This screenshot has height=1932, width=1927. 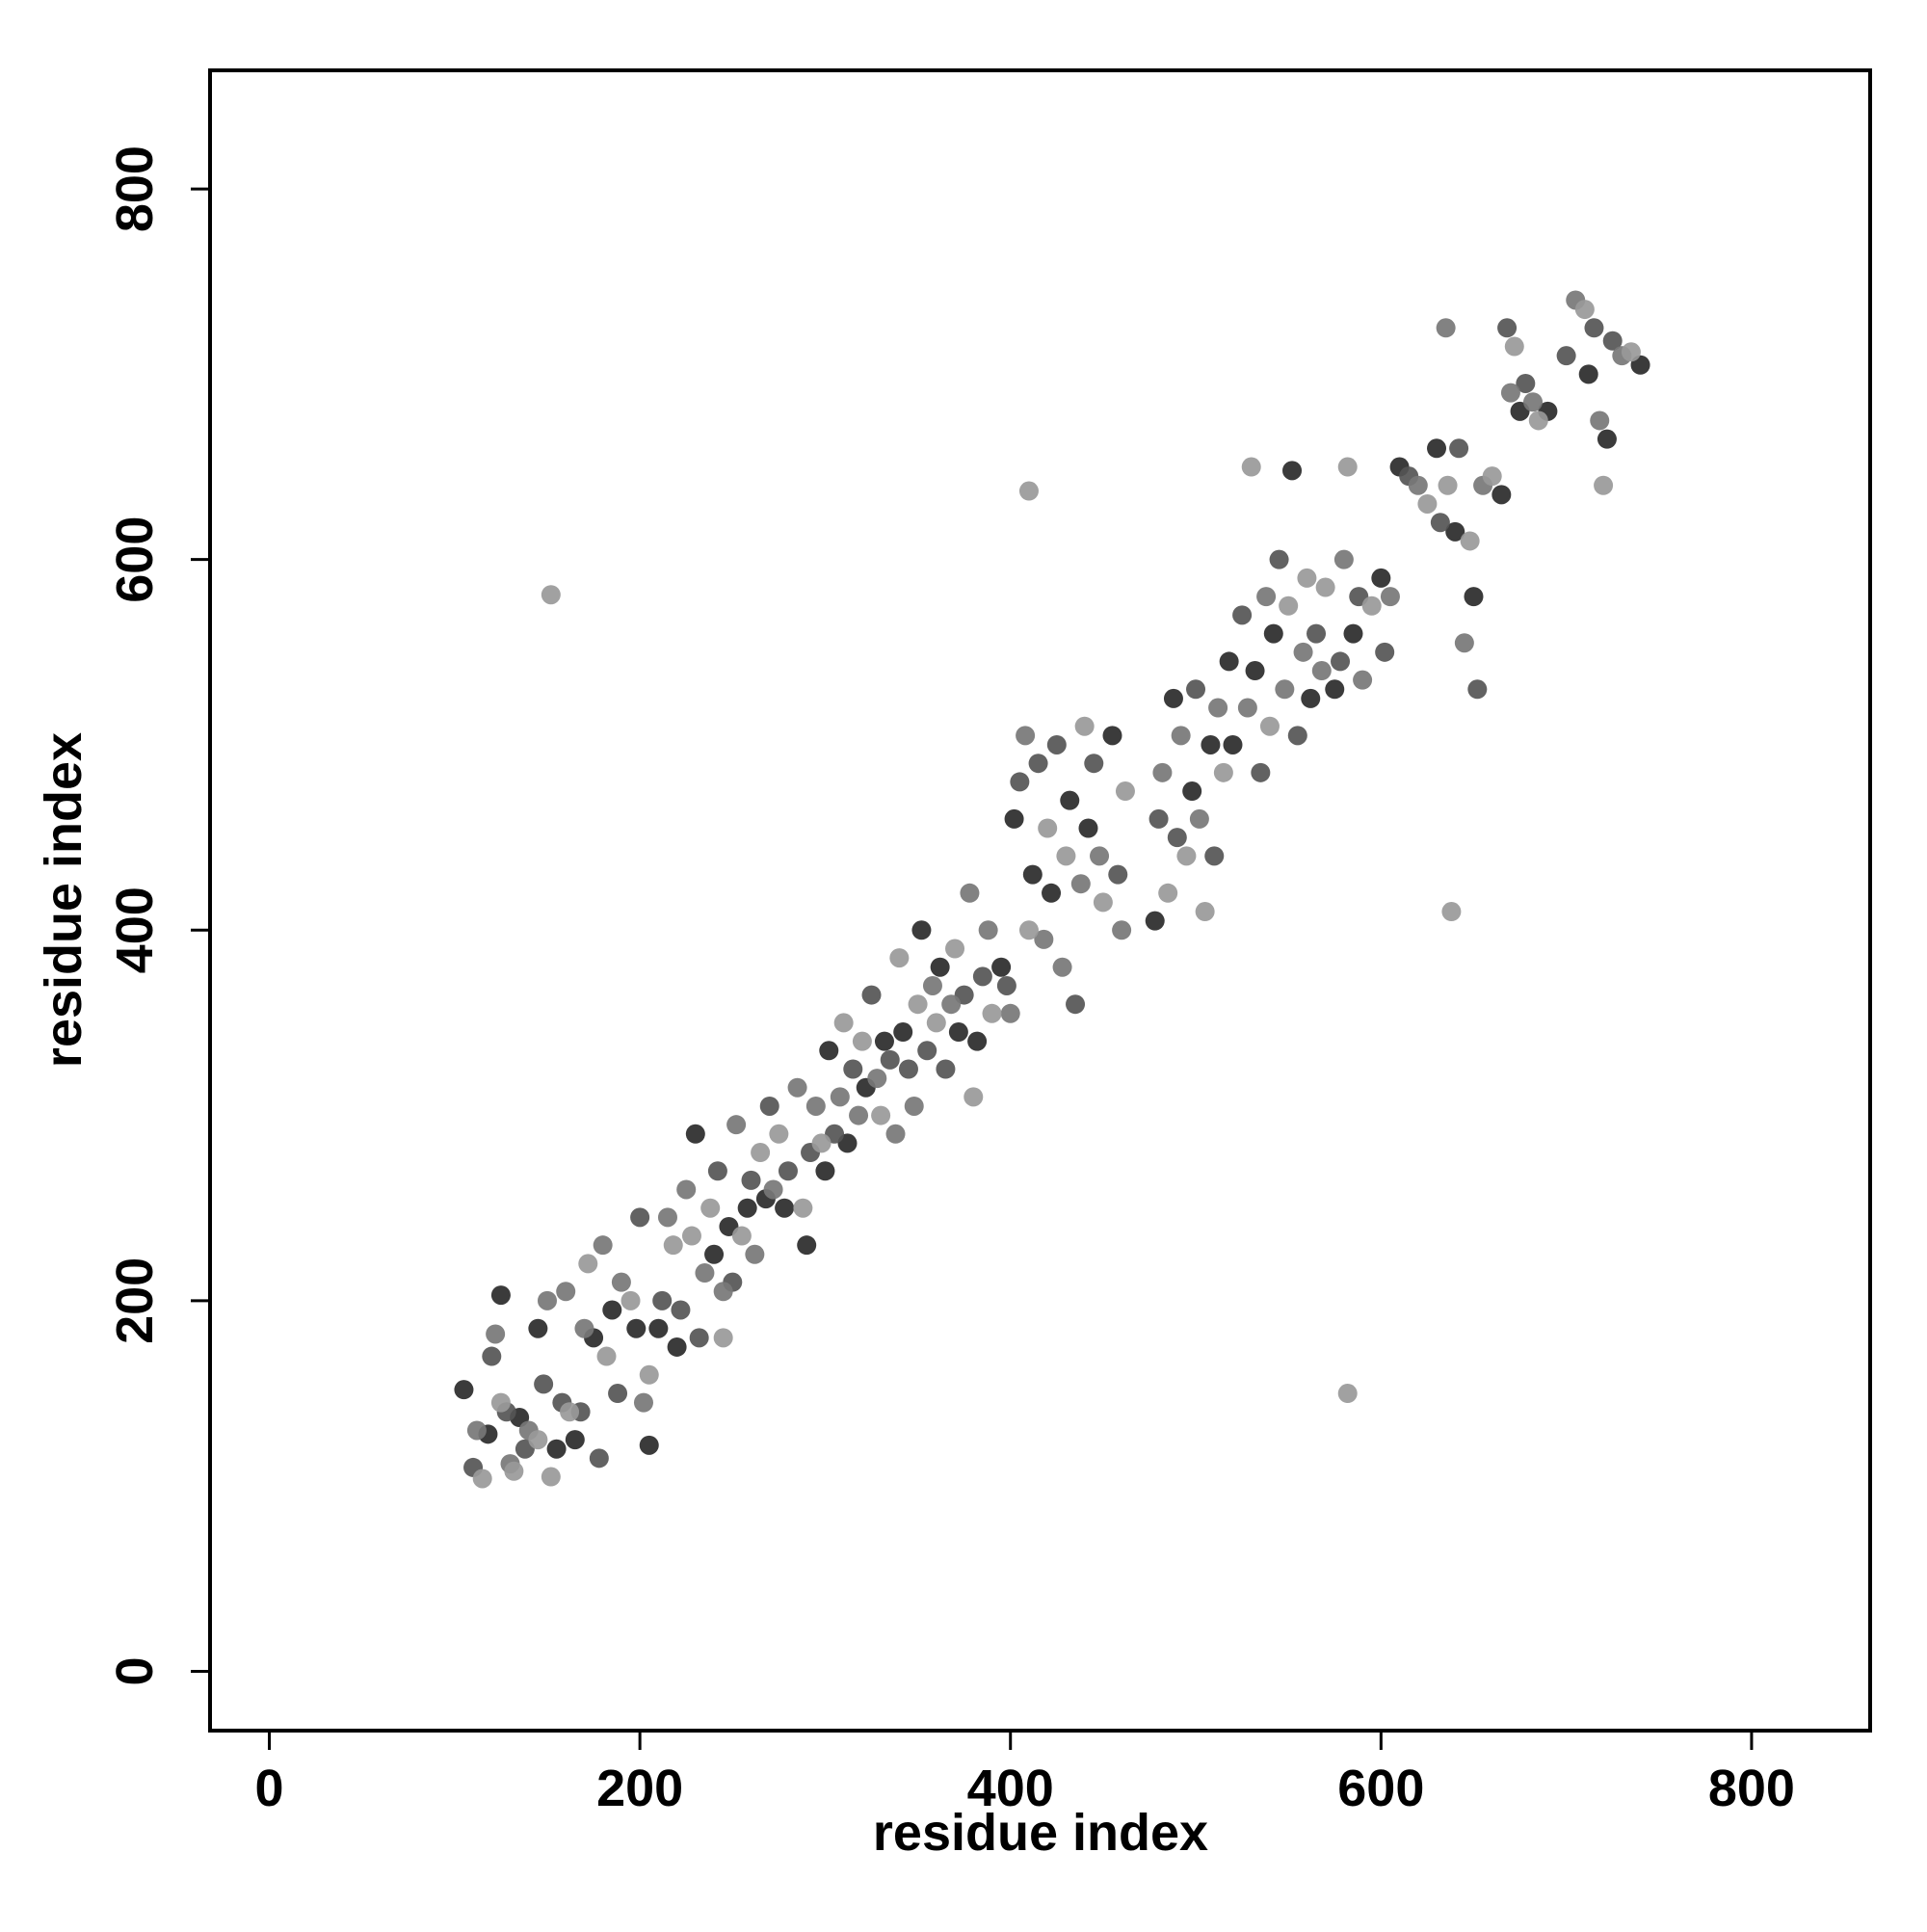 What do you see at coordinates (135, 1300) in the screenshot?
I see `y-tick-label: 200` at bounding box center [135, 1300].